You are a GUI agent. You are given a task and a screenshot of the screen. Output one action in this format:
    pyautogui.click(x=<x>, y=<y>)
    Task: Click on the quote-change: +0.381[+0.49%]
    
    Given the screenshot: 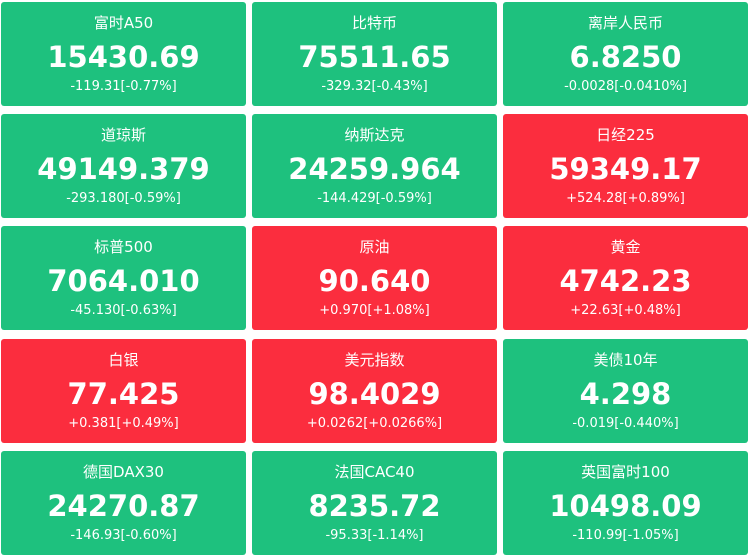 What is the action you would take?
    pyautogui.click(x=123, y=423)
    